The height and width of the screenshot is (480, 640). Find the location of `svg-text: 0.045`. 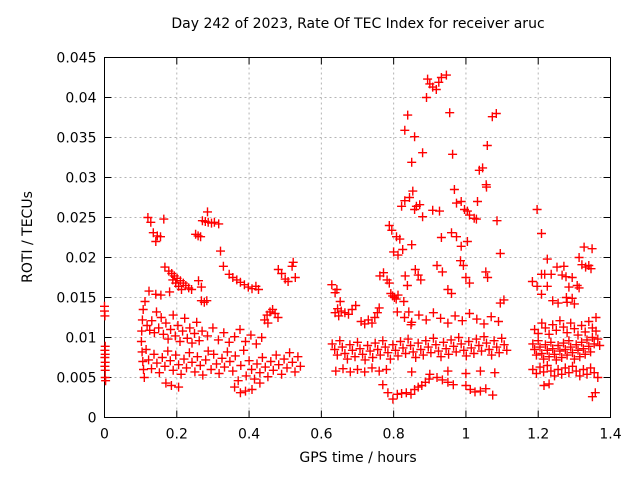

svg-text: 0.045 is located at coordinates (76, 59).